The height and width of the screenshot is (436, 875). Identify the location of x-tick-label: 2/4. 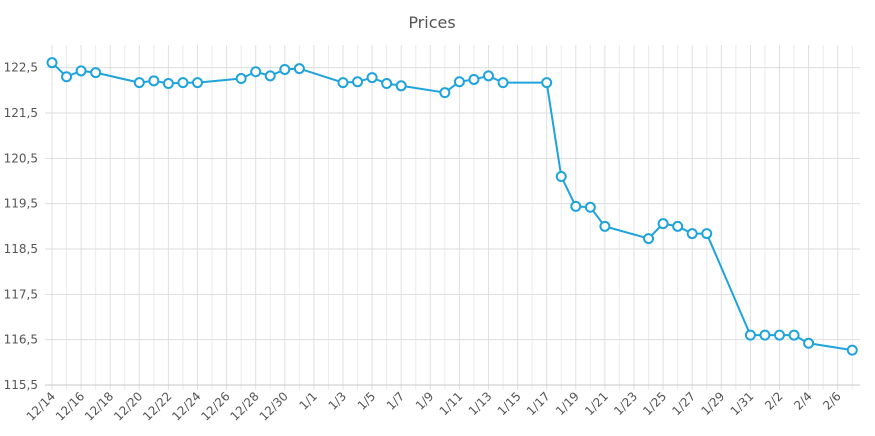
(803, 401).